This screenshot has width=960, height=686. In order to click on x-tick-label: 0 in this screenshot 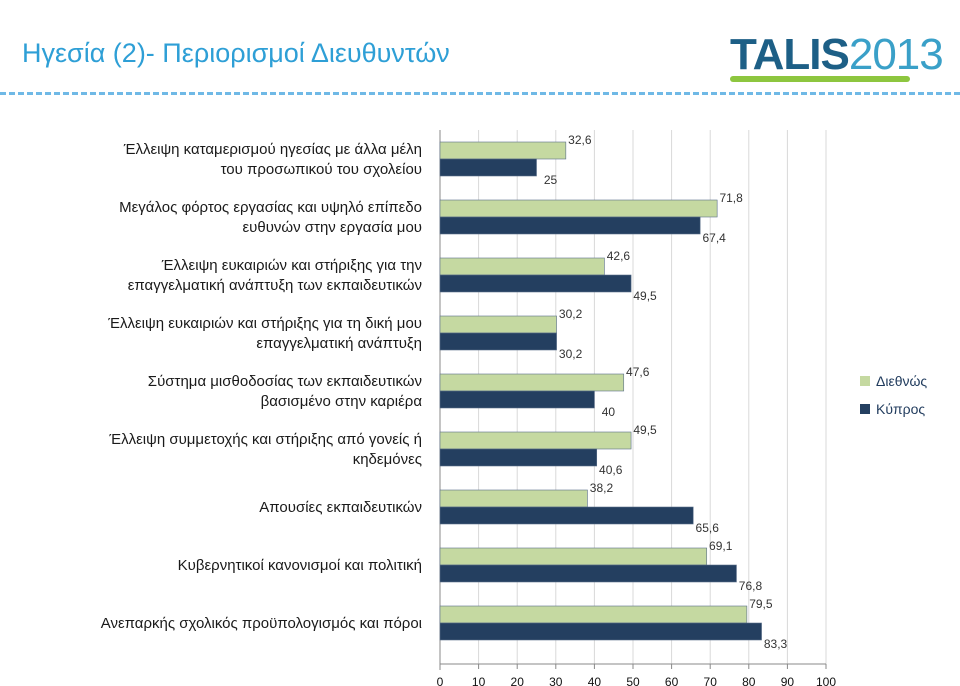, I will do `click(440, 680)`.